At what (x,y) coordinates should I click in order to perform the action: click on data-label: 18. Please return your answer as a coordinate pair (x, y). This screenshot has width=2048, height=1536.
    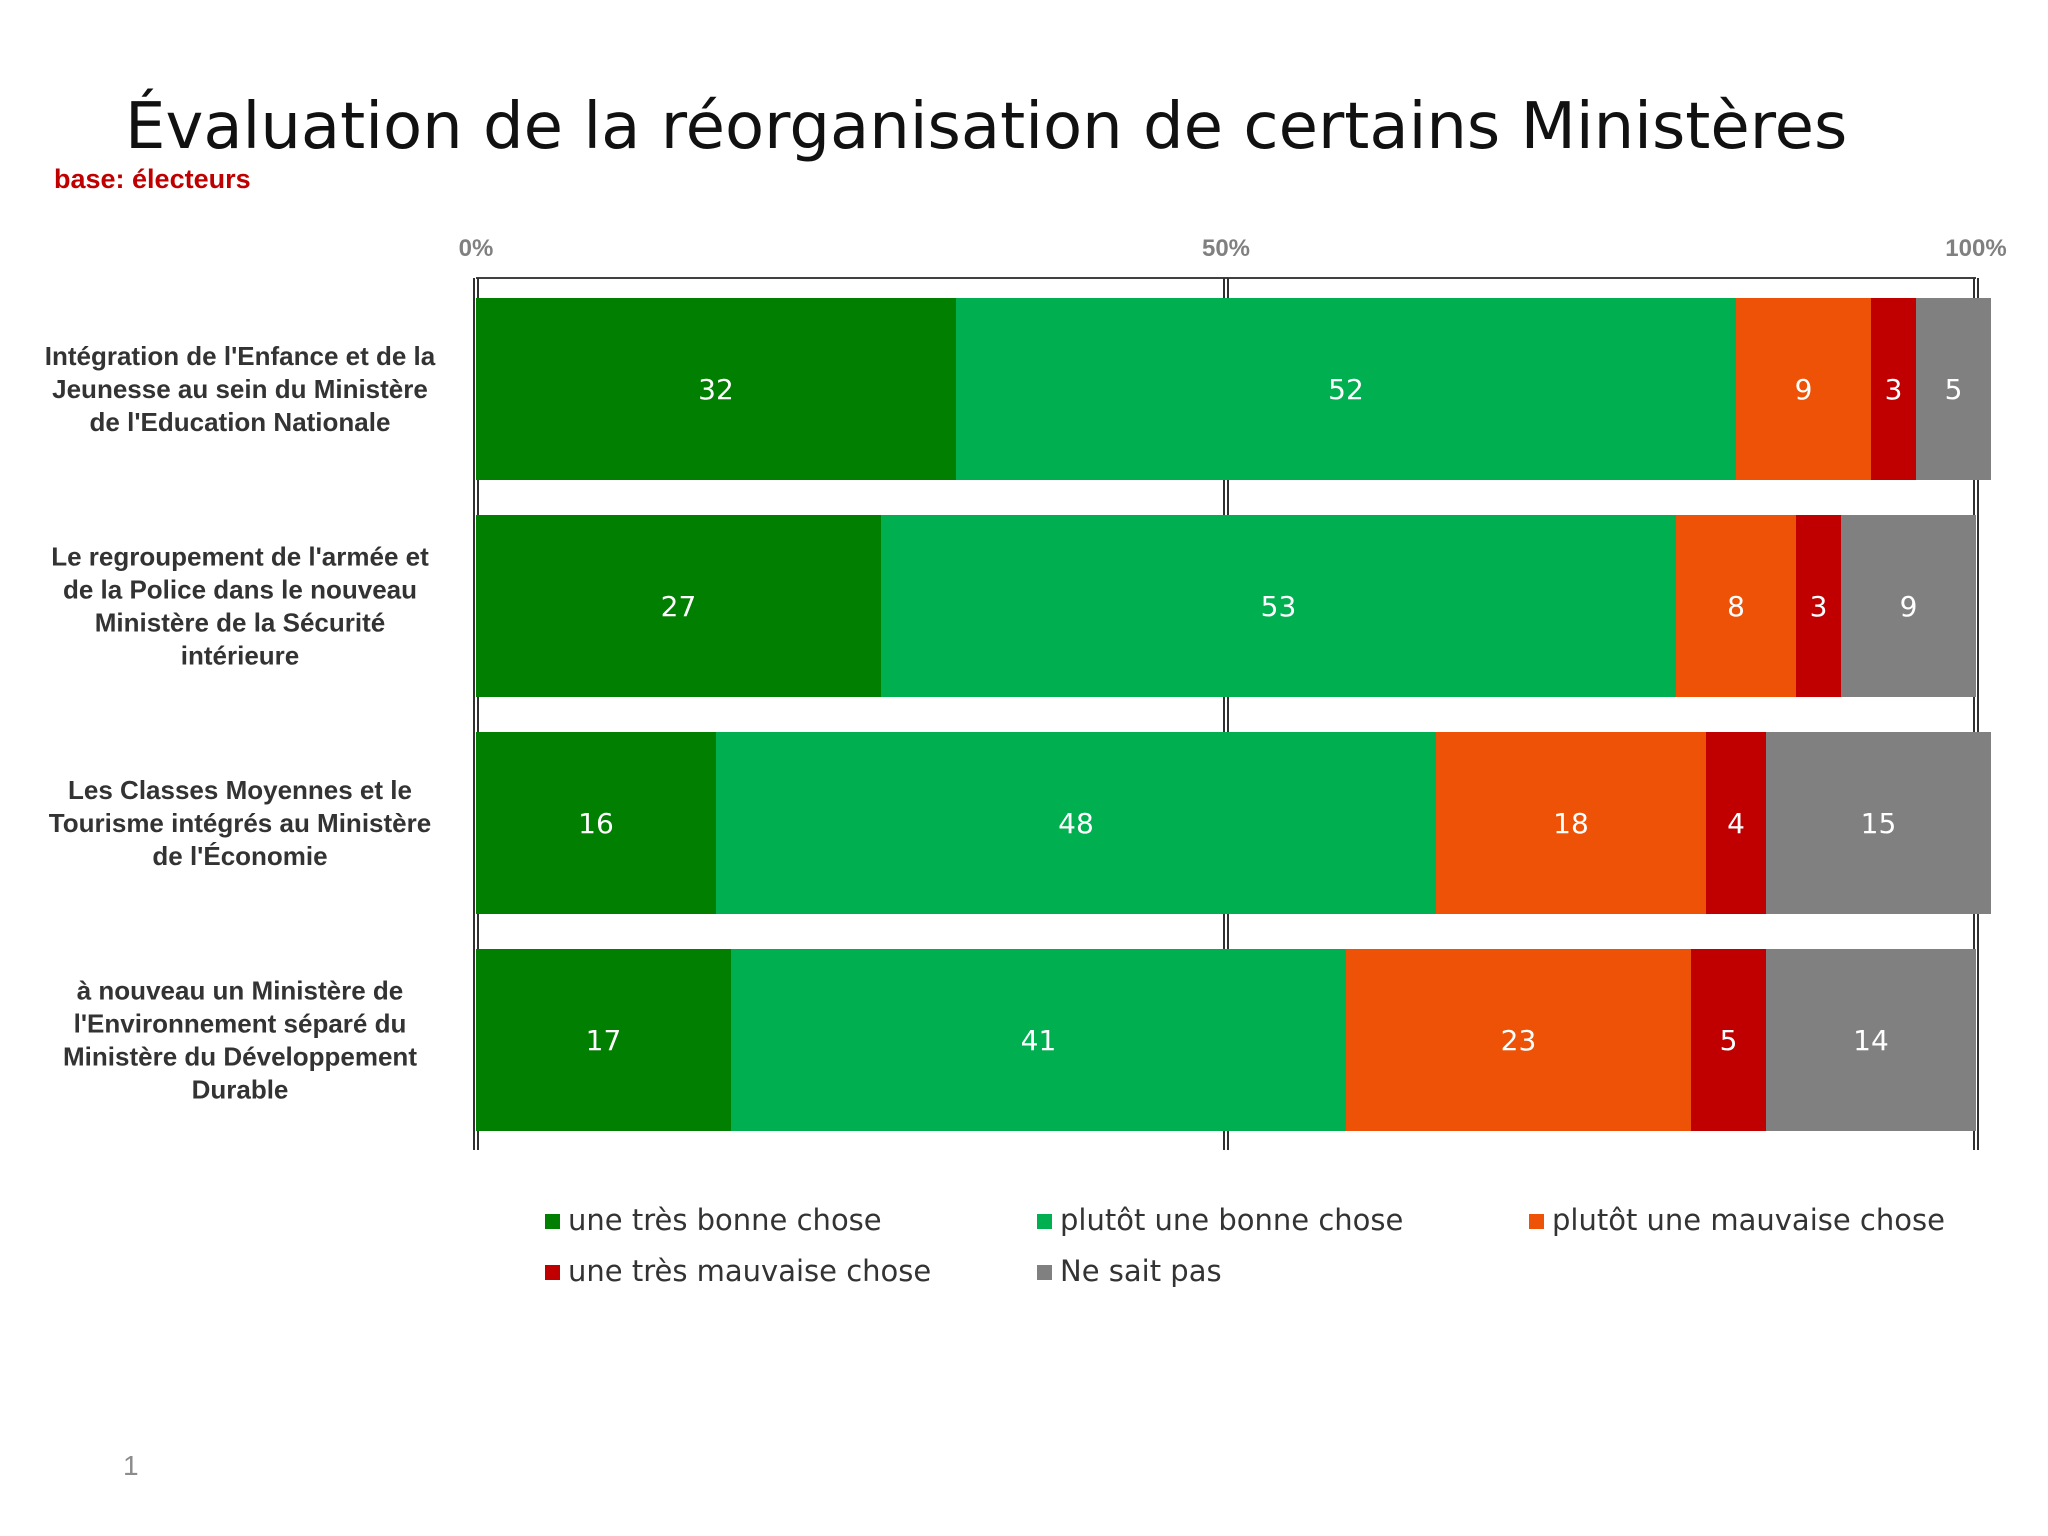
    Looking at the image, I should click on (1571, 823).